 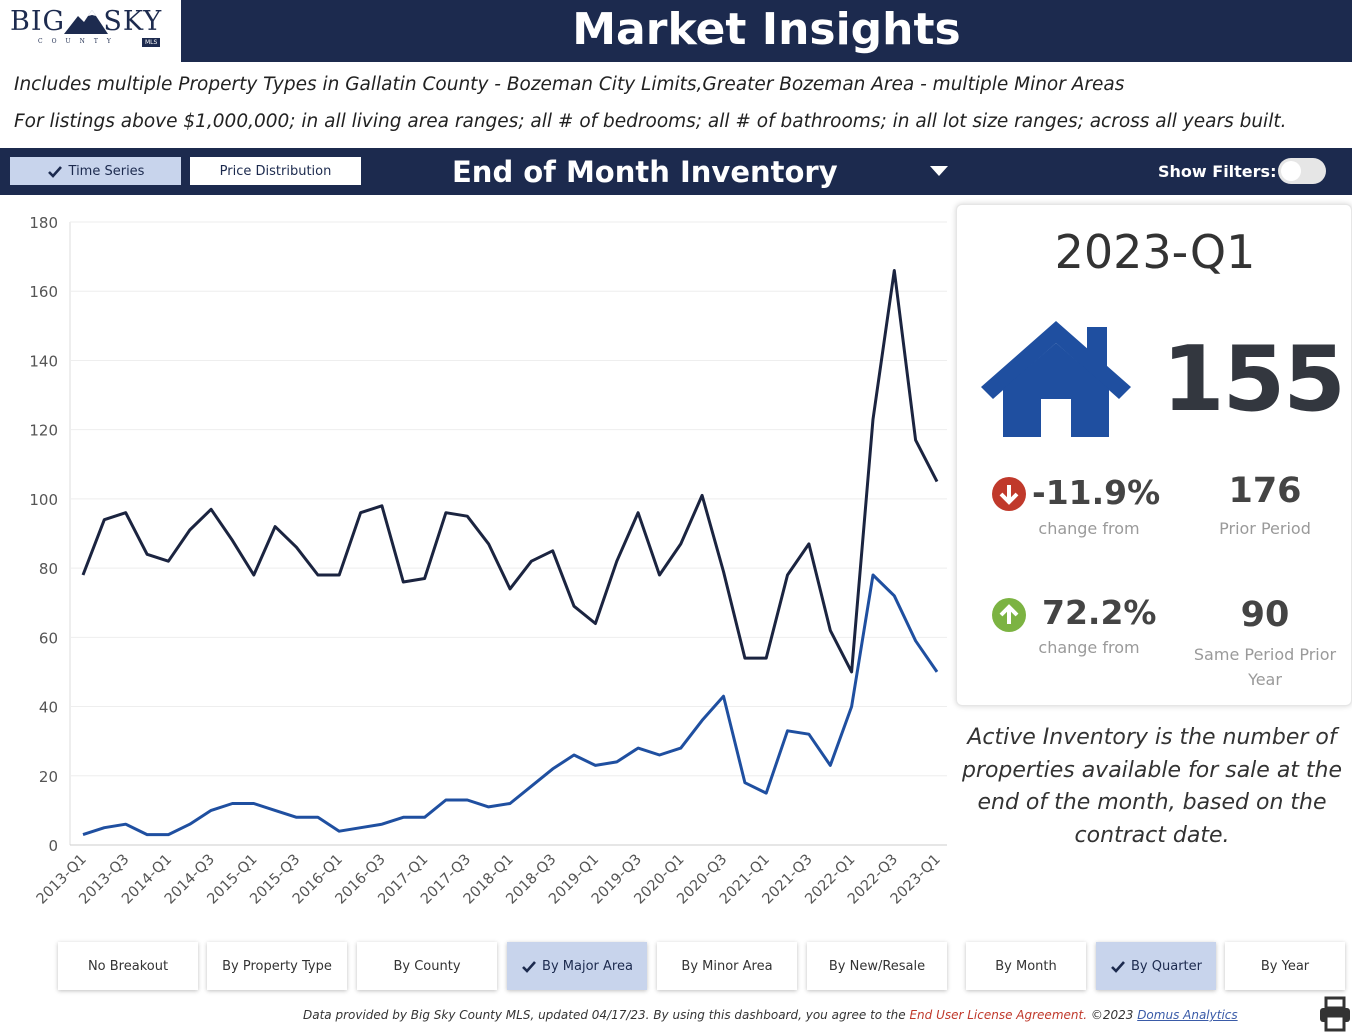 What do you see at coordinates (106, 171) in the screenshot?
I see `time-series-label: Time Series` at bounding box center [106, 171].